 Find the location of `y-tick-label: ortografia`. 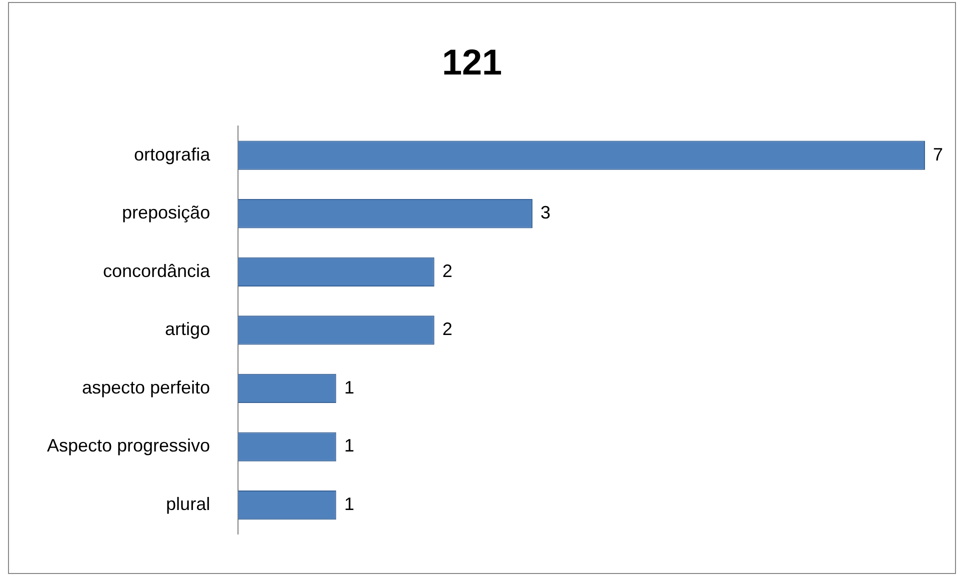

y-tick-label: ortografia is located at coordinates (173, 154).